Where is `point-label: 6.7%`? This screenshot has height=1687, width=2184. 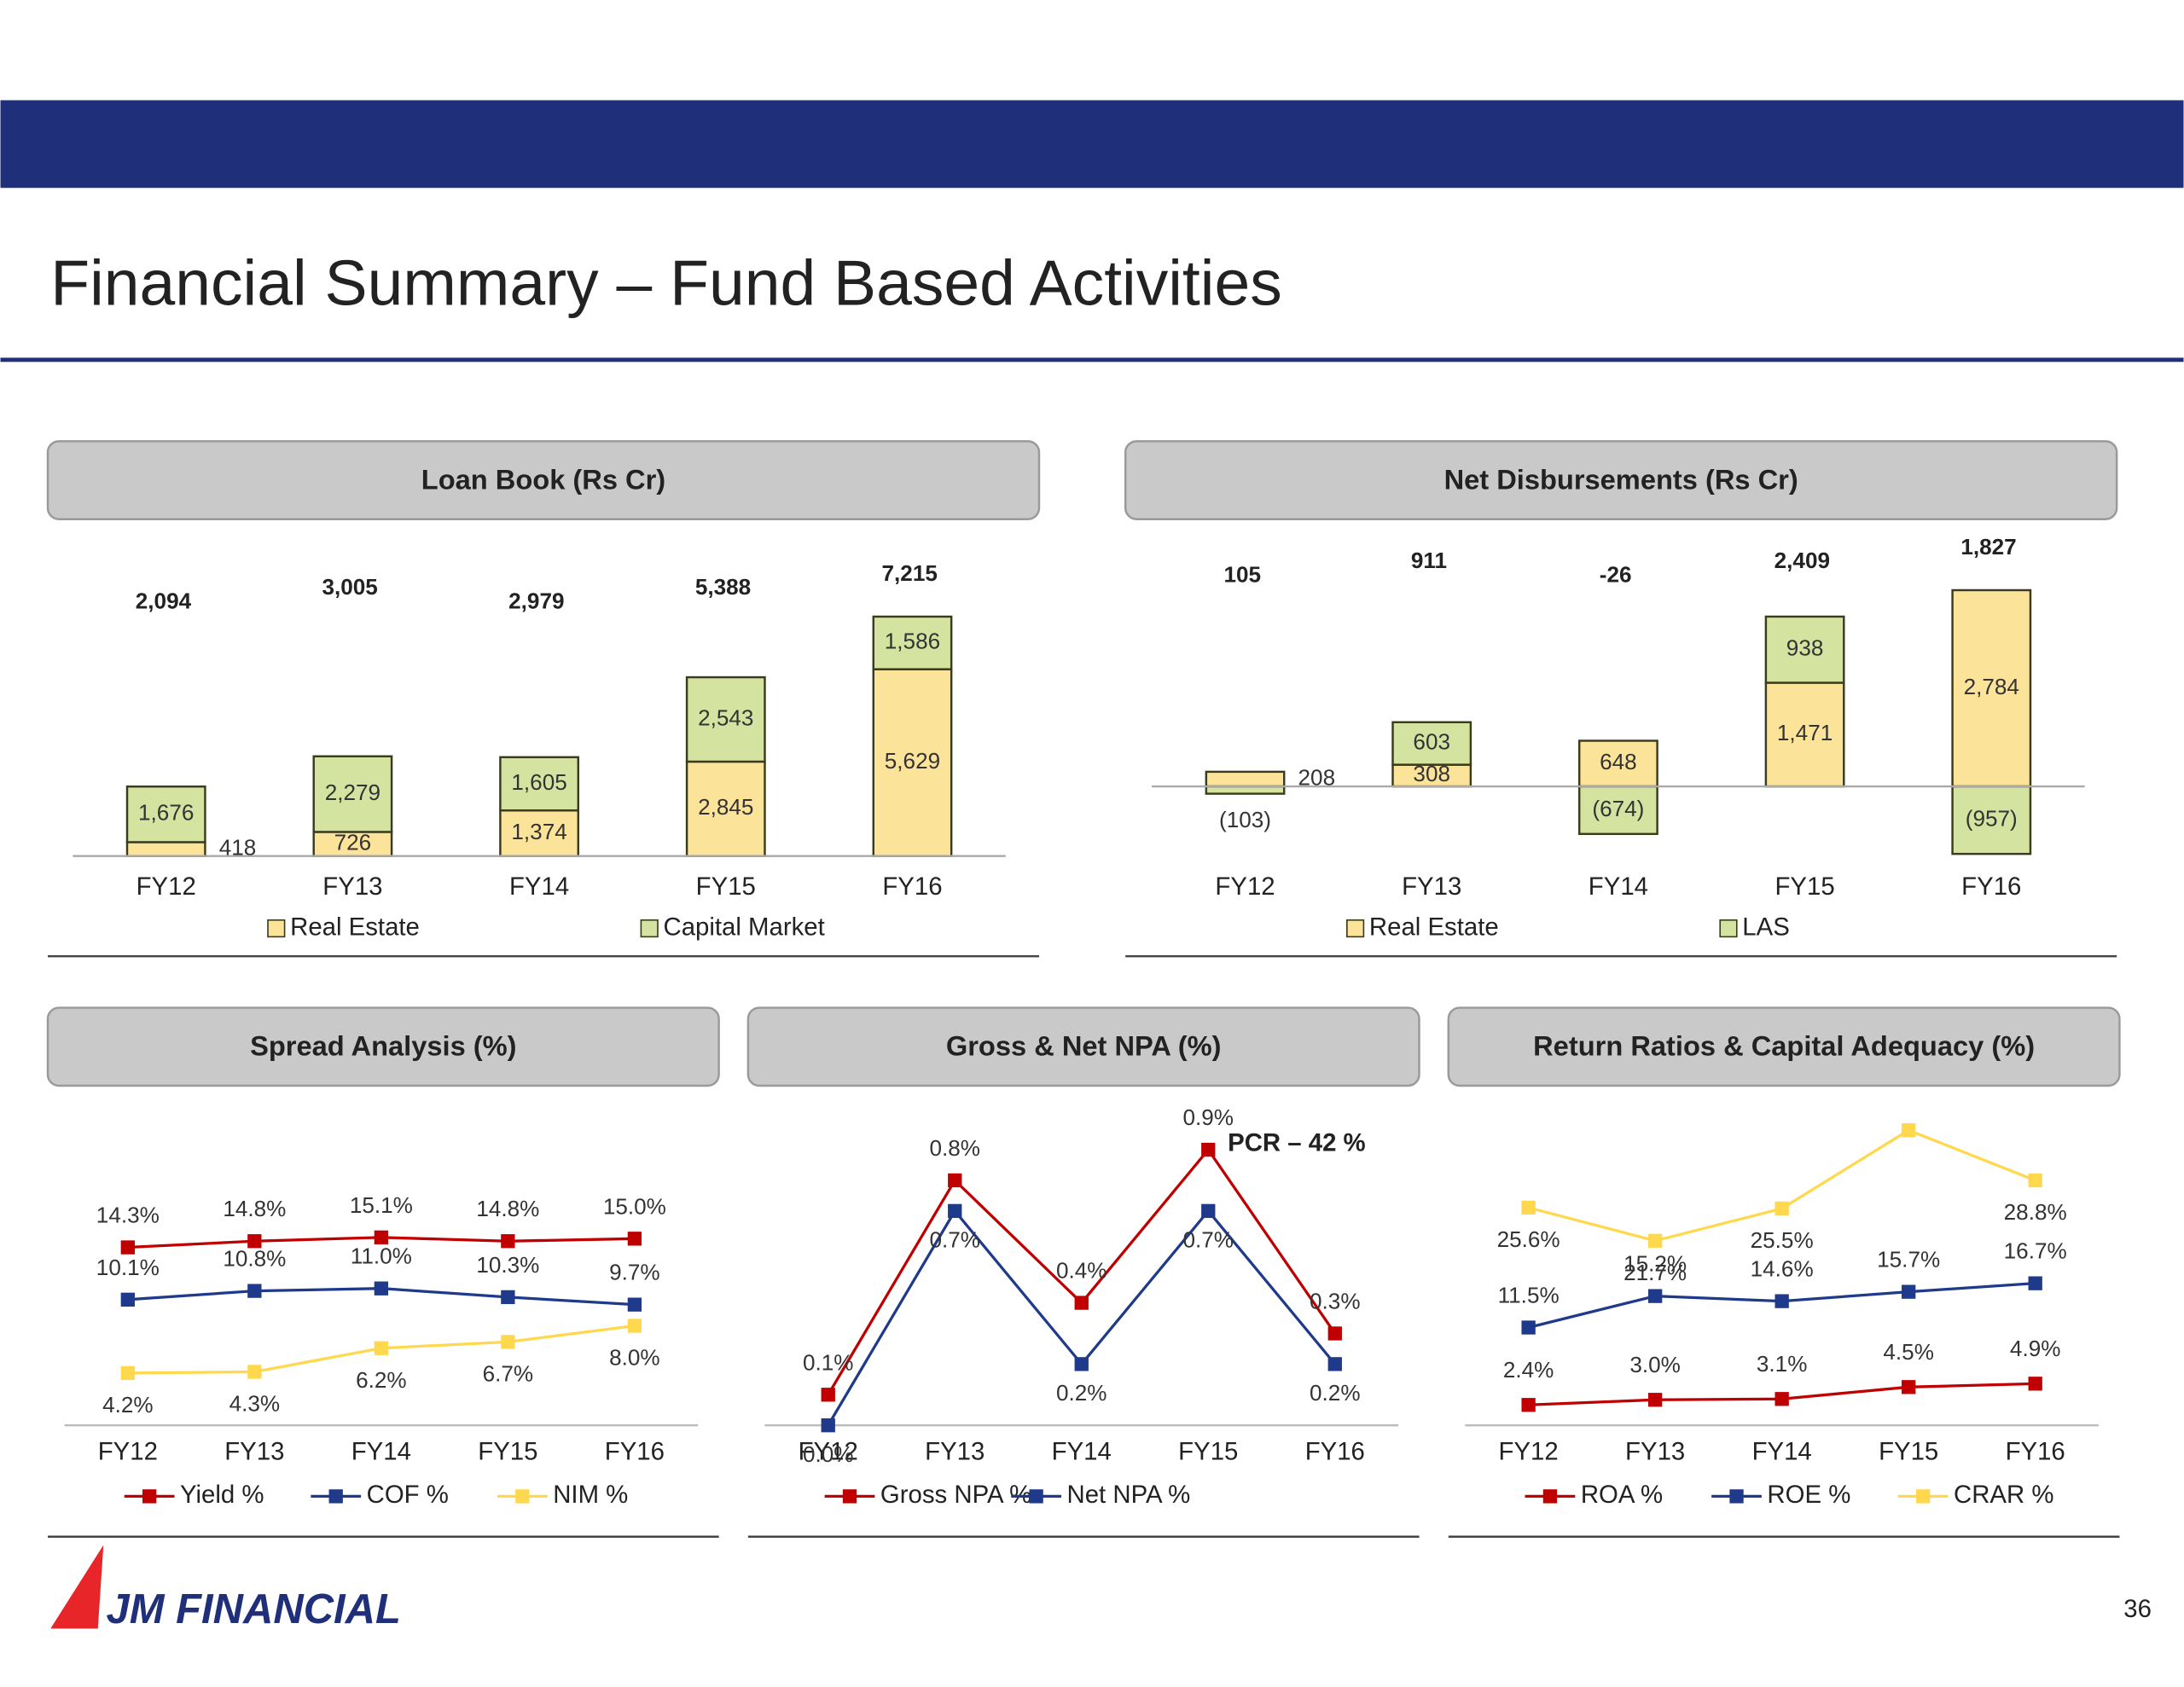
point-label: 6.7% is located at coordinates (509, 1373).